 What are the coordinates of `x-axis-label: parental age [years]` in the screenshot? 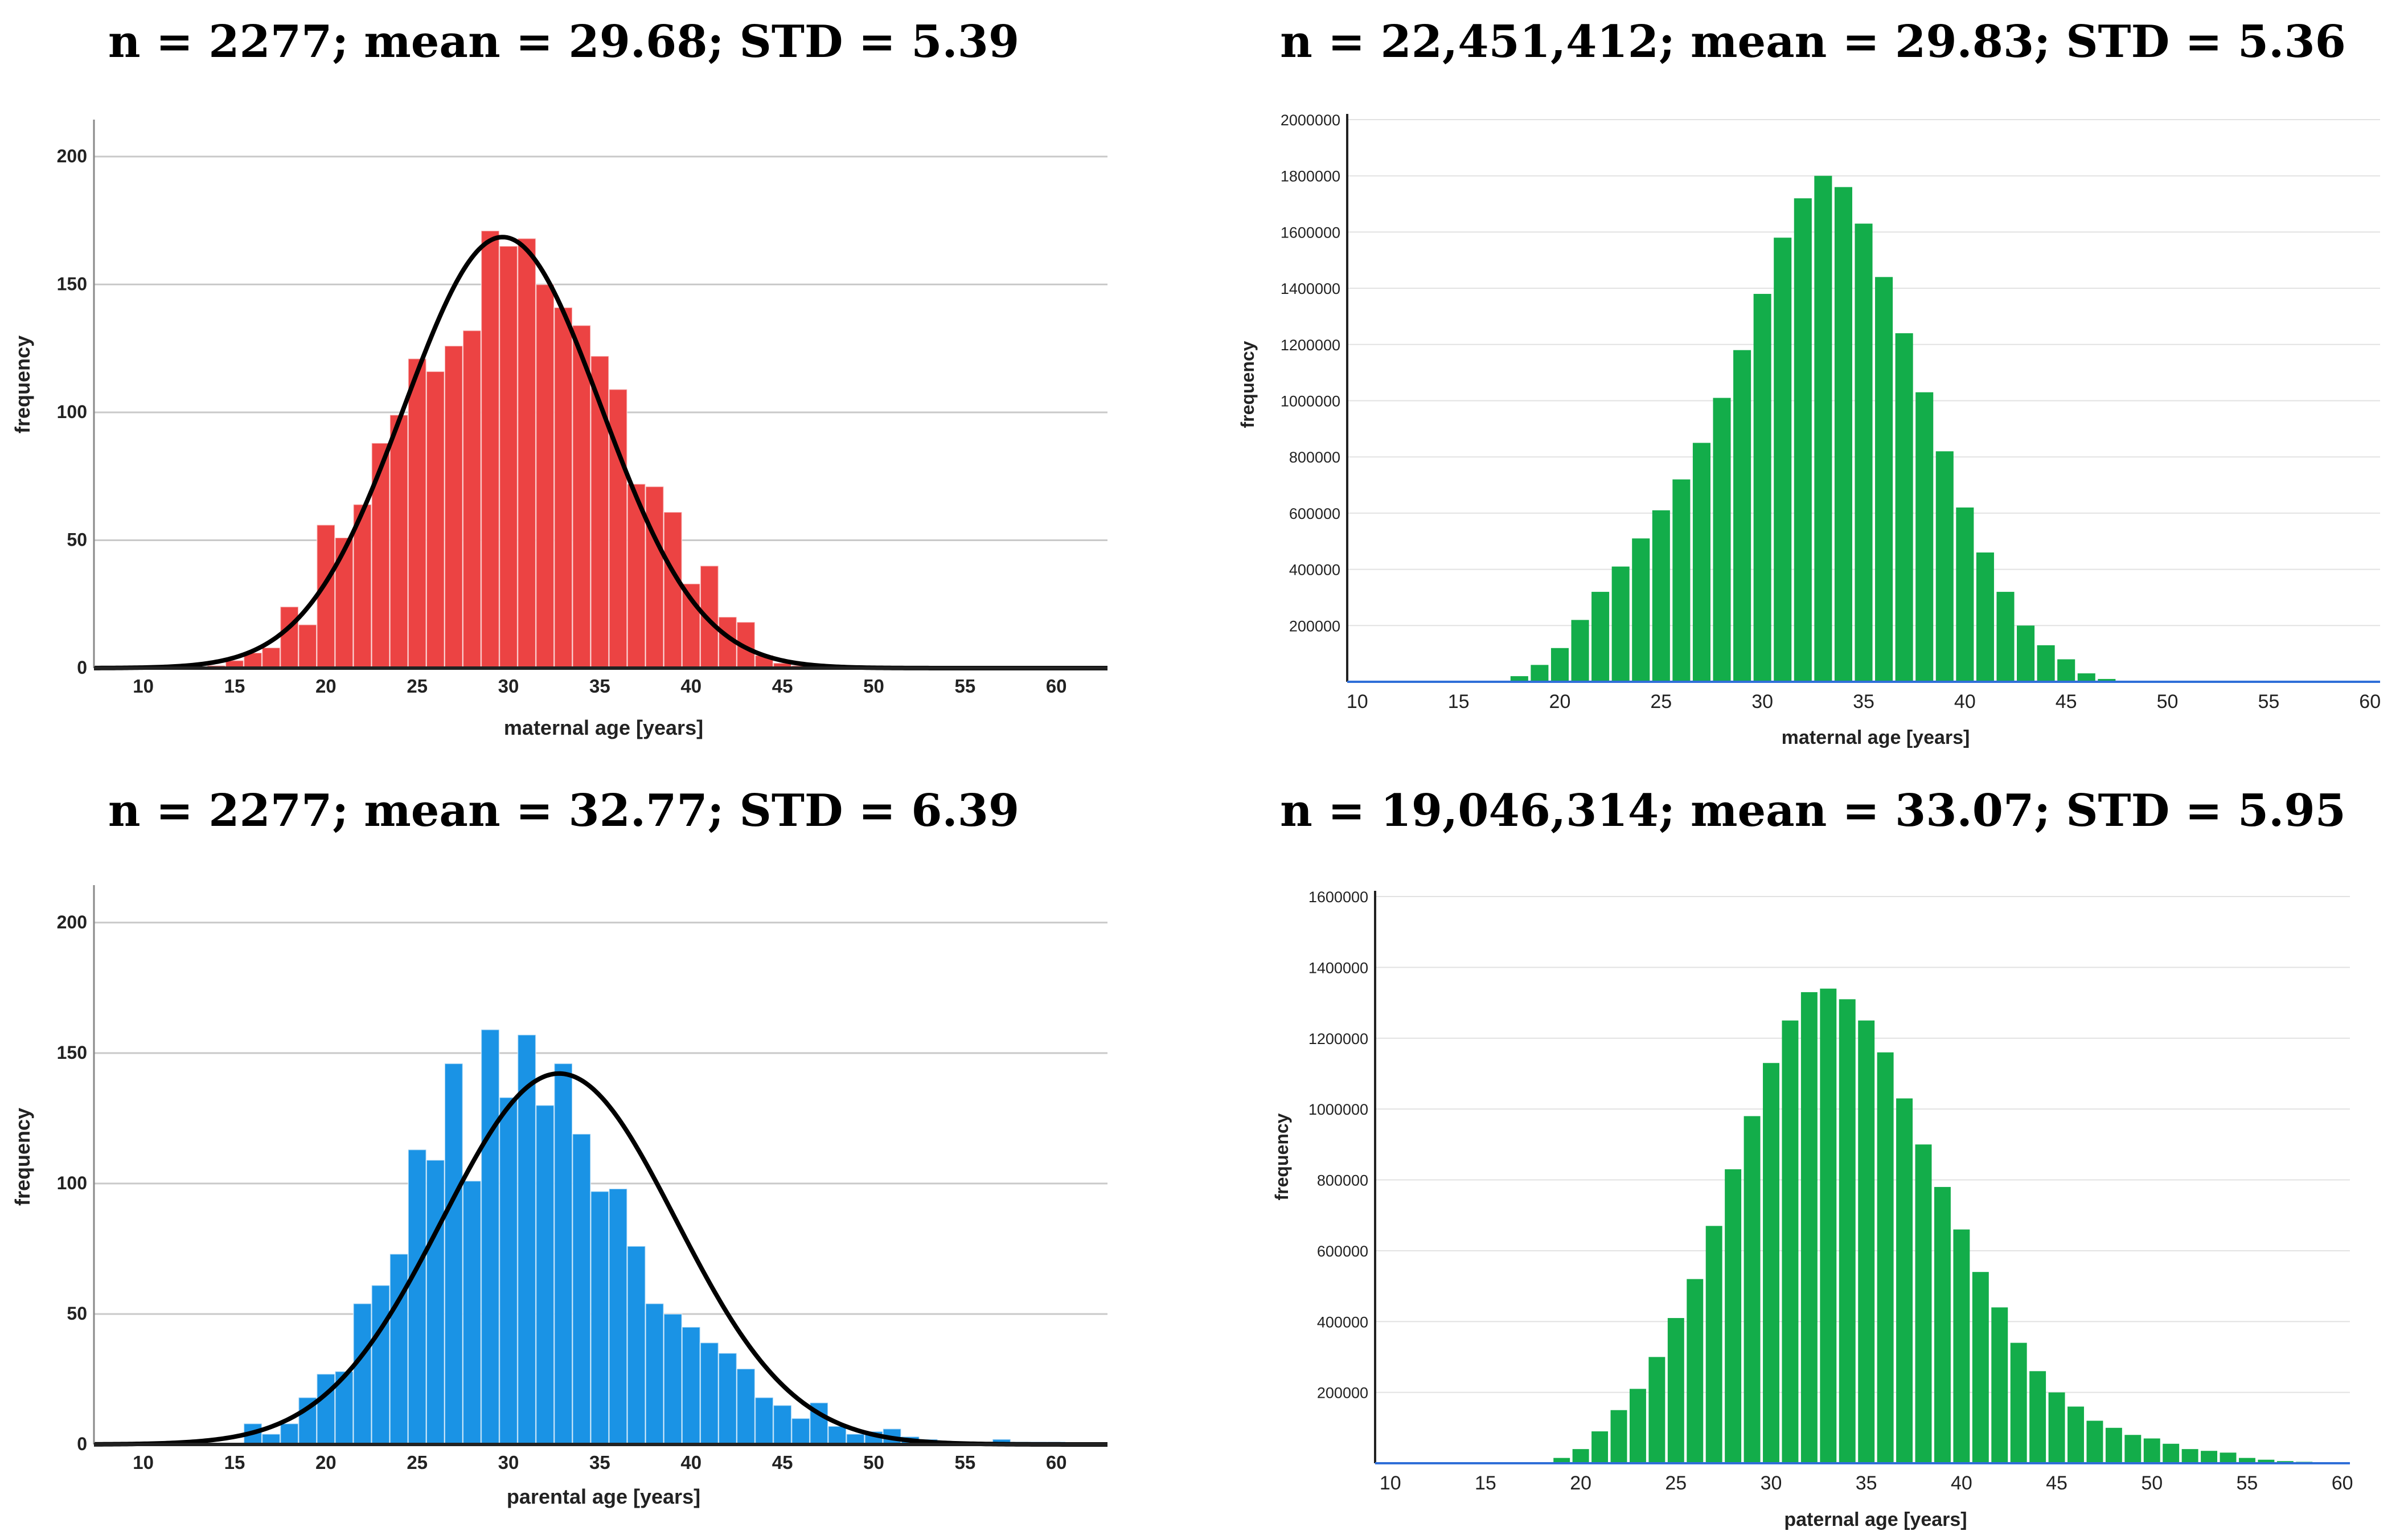 It's located at (603, 1497).